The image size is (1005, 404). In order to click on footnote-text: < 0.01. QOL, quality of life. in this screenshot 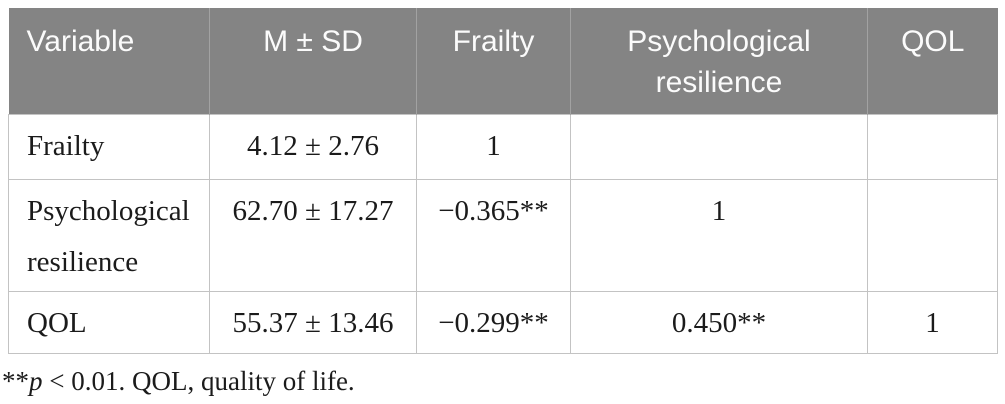, I will do `click(198, 381)`.